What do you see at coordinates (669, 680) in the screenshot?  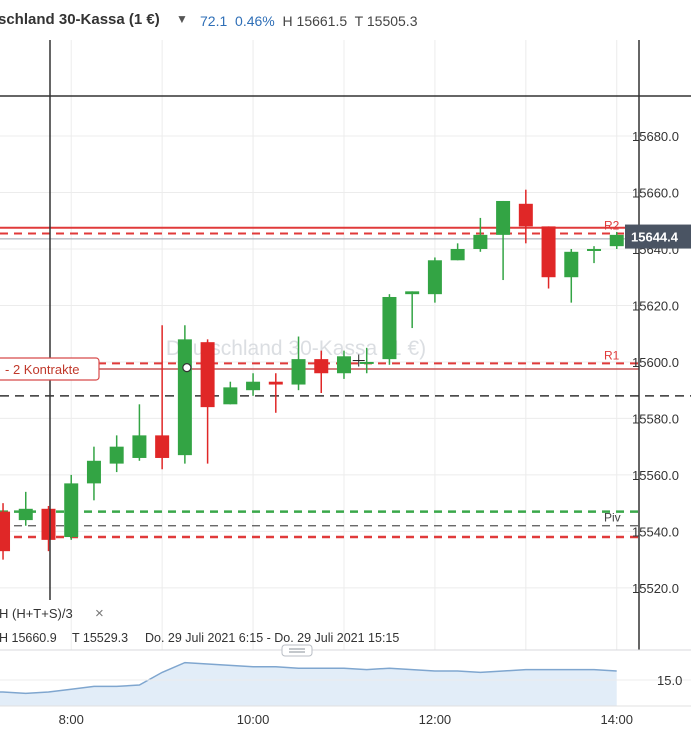 I see `indicator-axis-label: 15.0` at bounding box center [669, 680].